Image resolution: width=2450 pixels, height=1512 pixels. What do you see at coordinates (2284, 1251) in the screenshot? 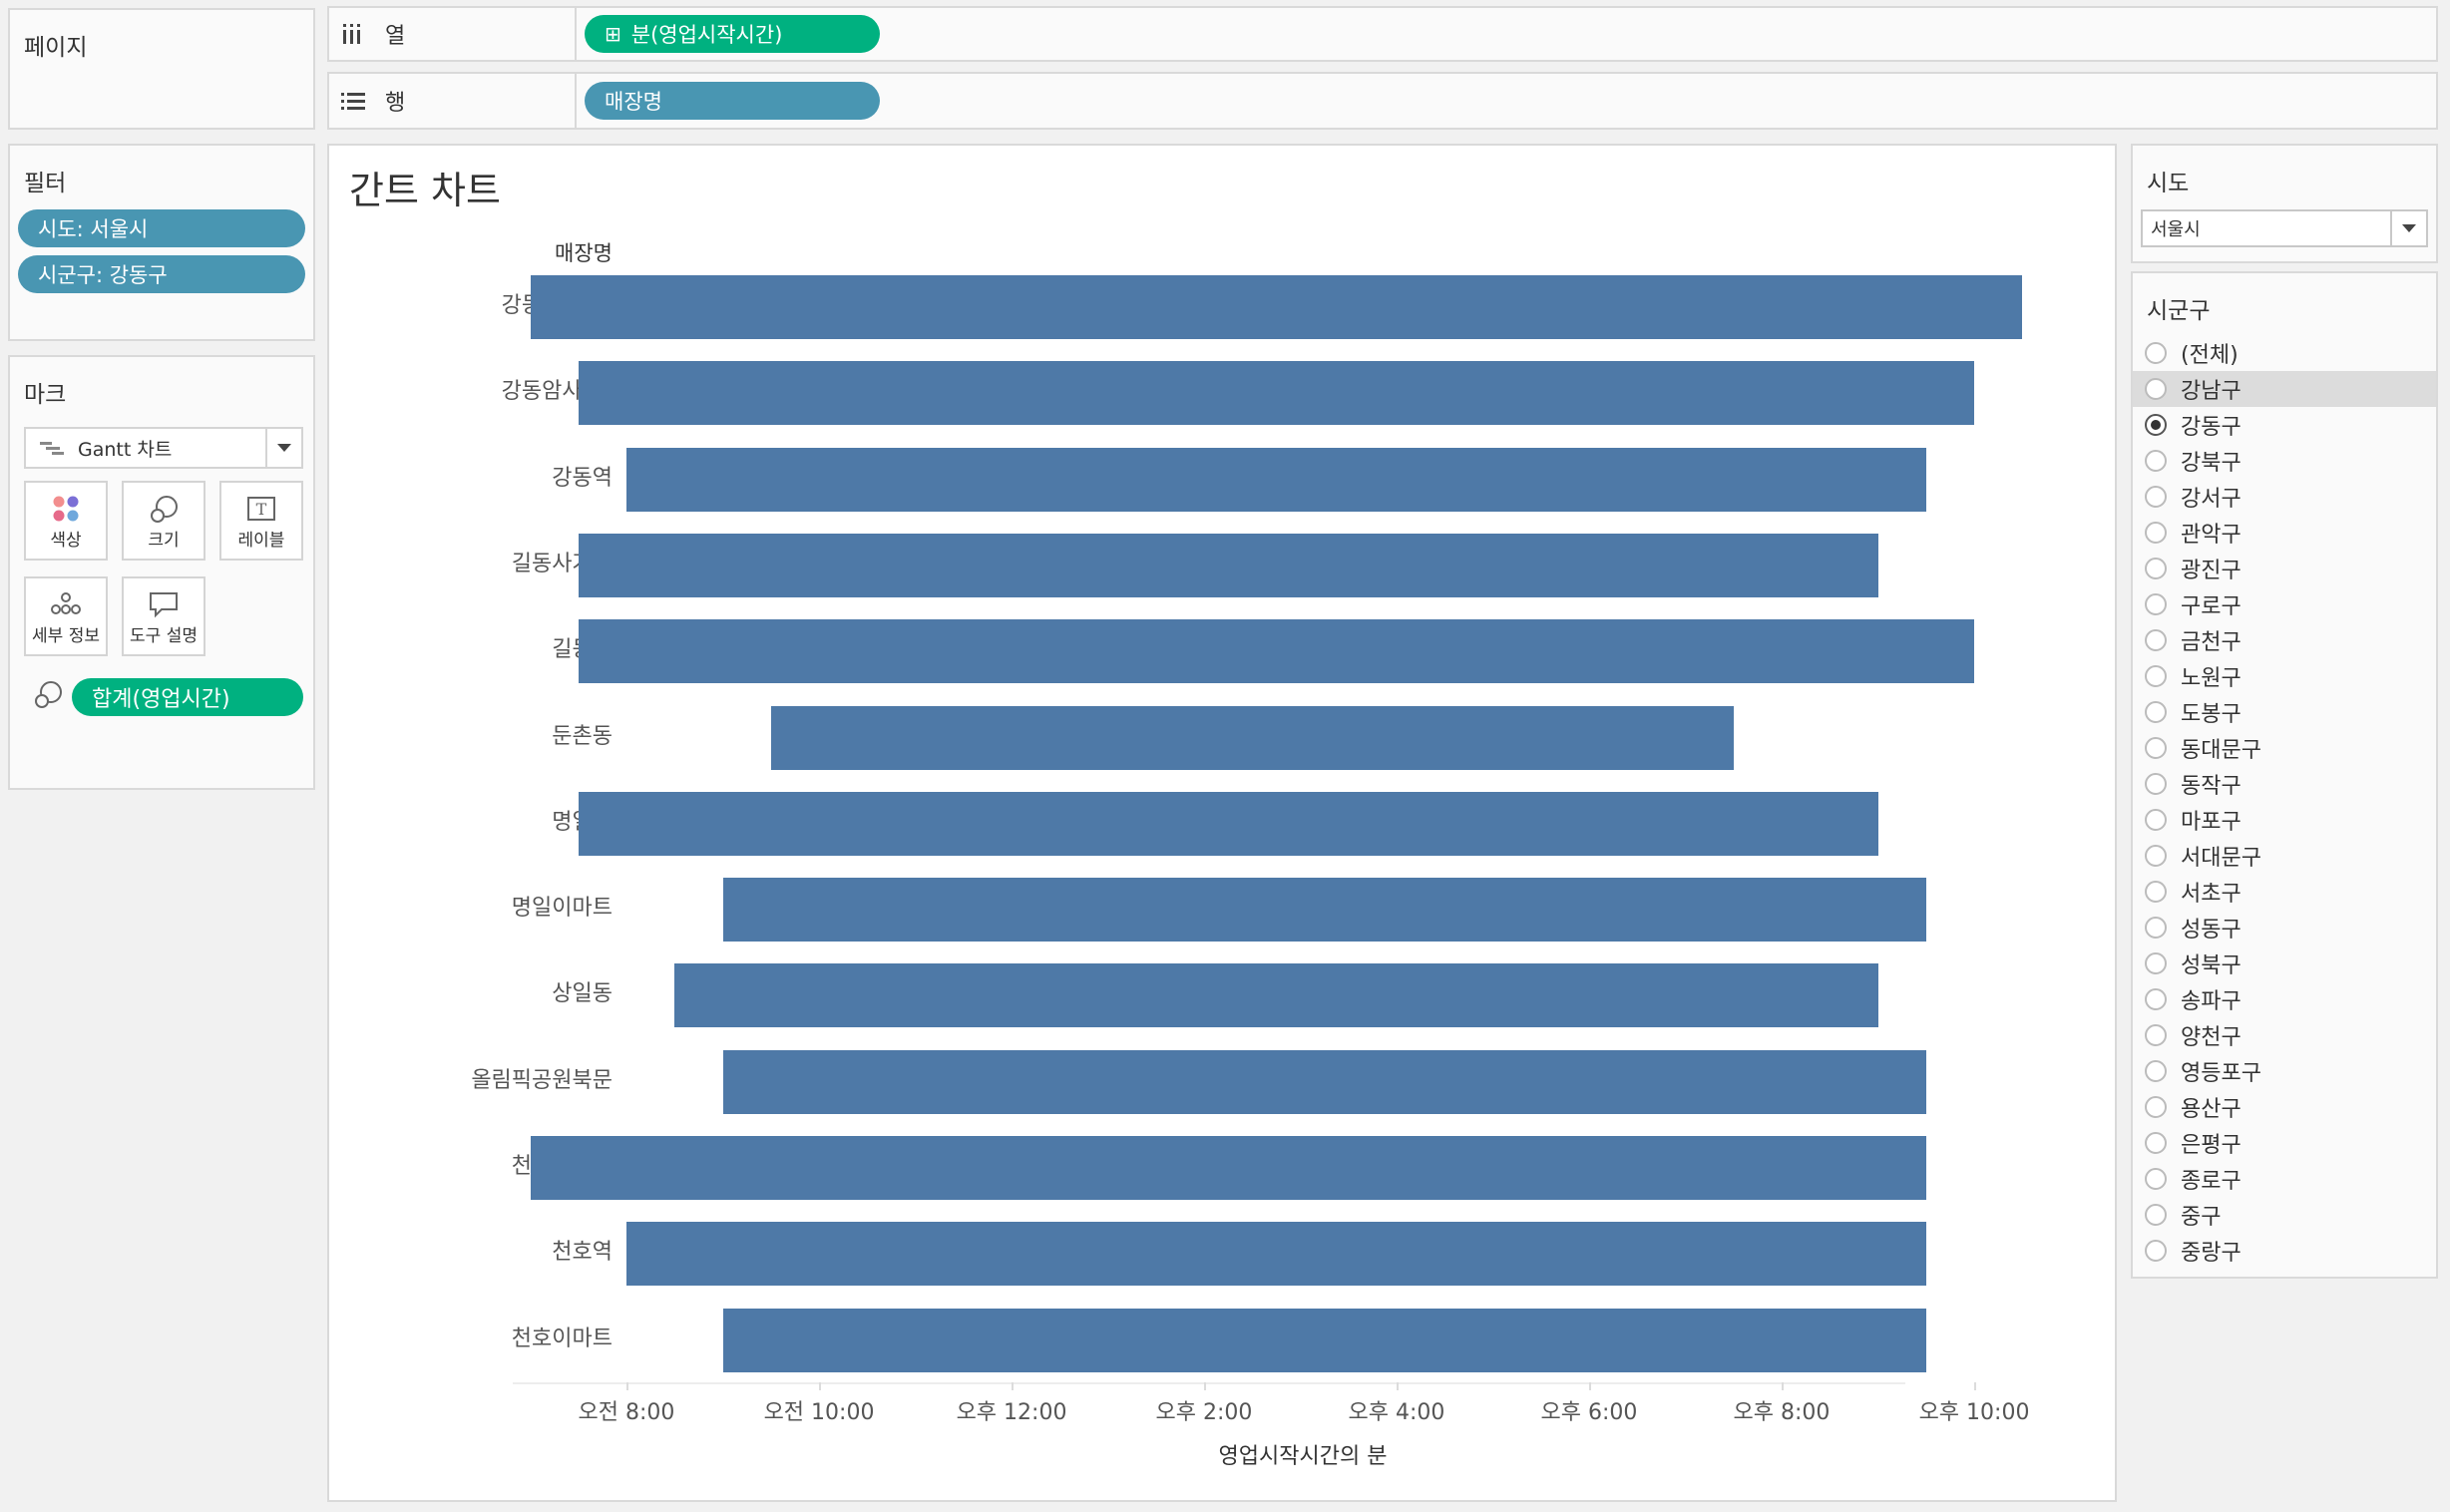
I see `sigungu-option: 중랑구` at bounding box center [2284, 1251].